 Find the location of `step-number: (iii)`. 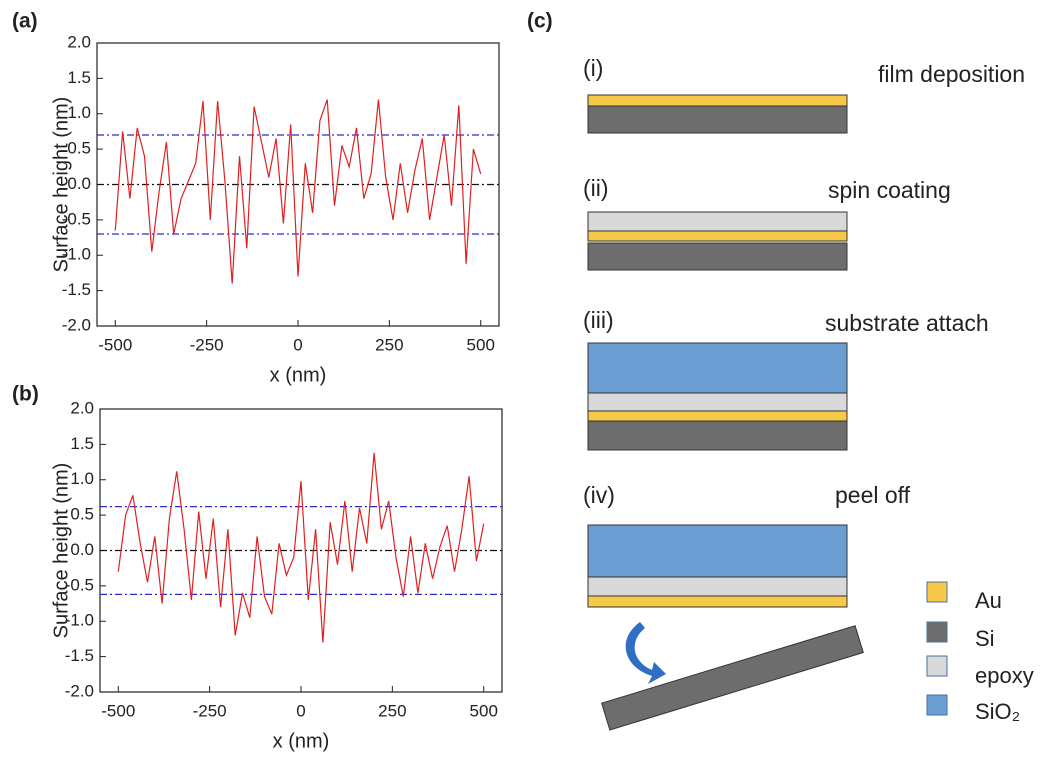

step-number: (iii) is located at coordinates (598, 320).